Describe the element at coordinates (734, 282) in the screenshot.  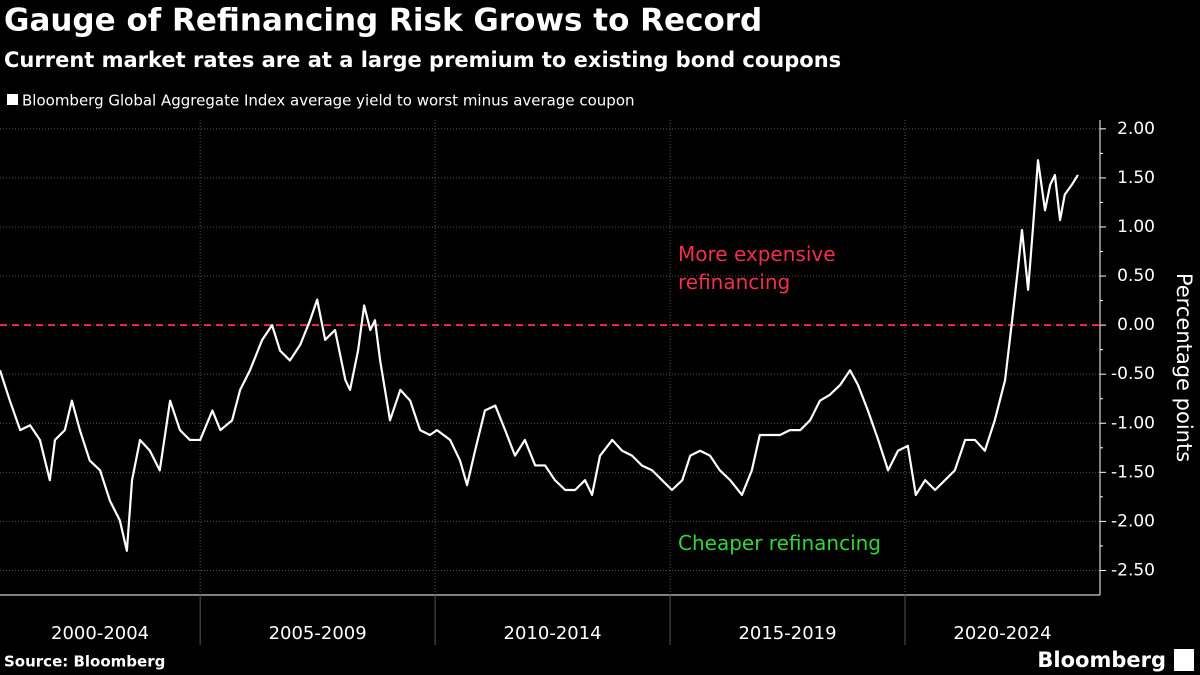
I see `annotation-line: refinancing` at that location.